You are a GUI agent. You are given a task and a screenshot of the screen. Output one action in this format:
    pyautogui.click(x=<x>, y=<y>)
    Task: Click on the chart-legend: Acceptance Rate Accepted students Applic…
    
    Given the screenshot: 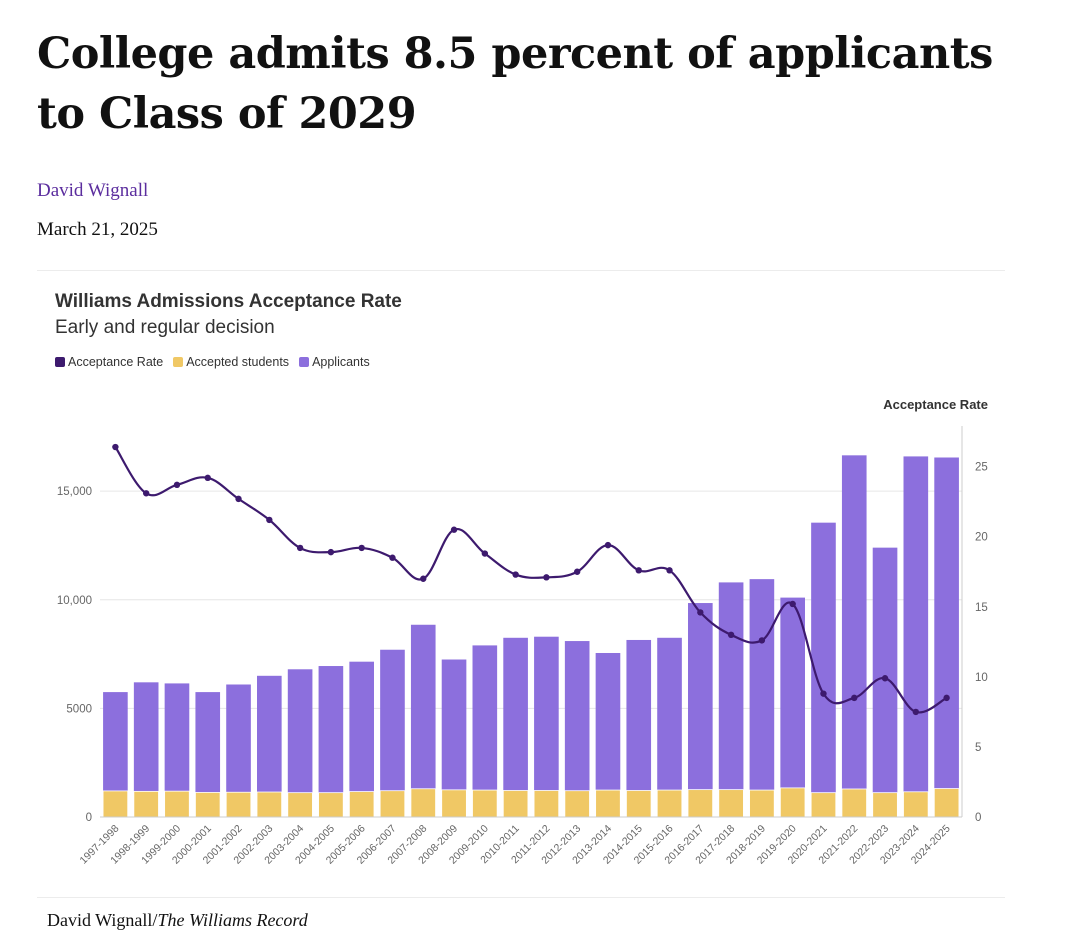 What is the action you would take?
    pyautogui.click(x=212, y=362)
    